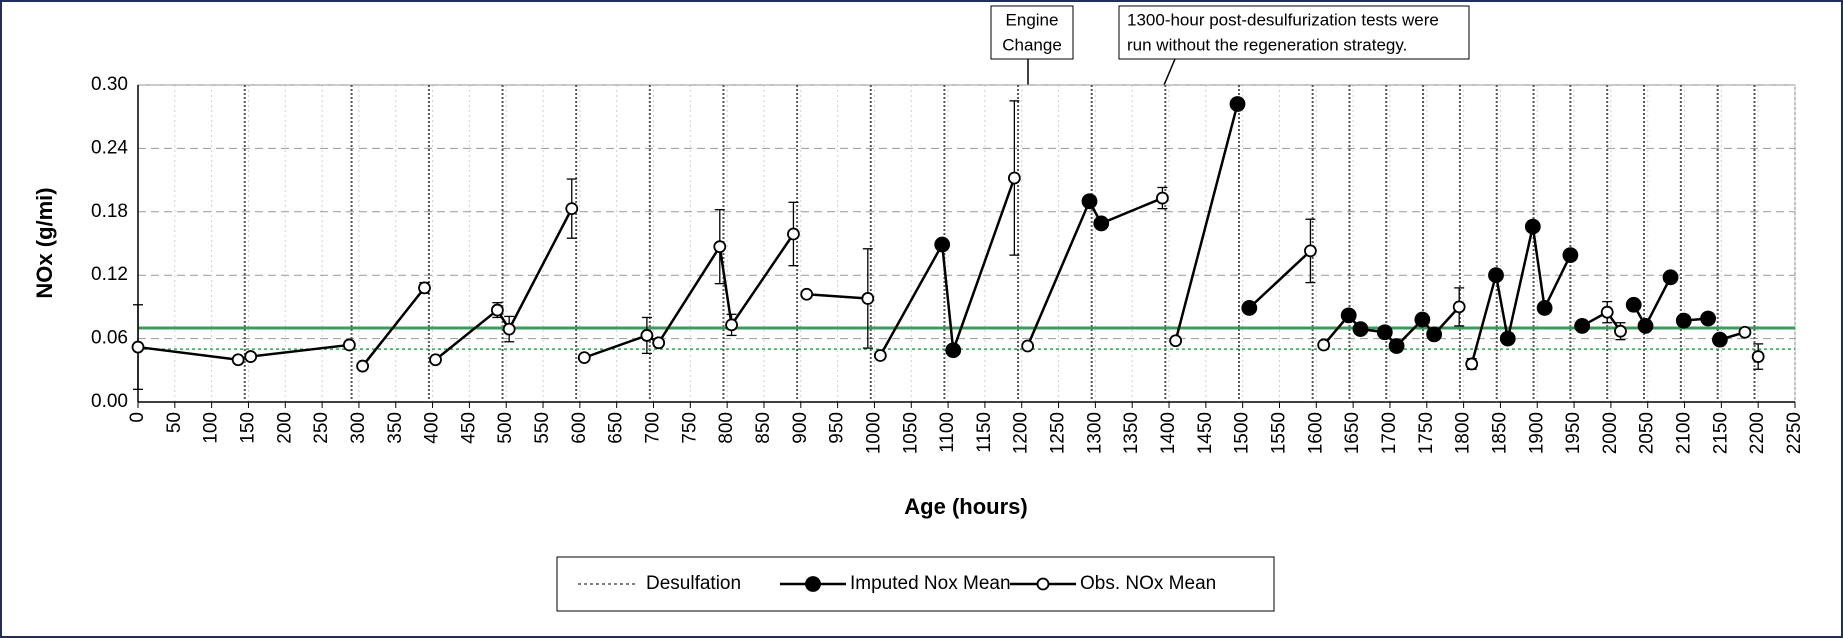  I want to click on x-tick-label: 1900, so click(1536, 433).